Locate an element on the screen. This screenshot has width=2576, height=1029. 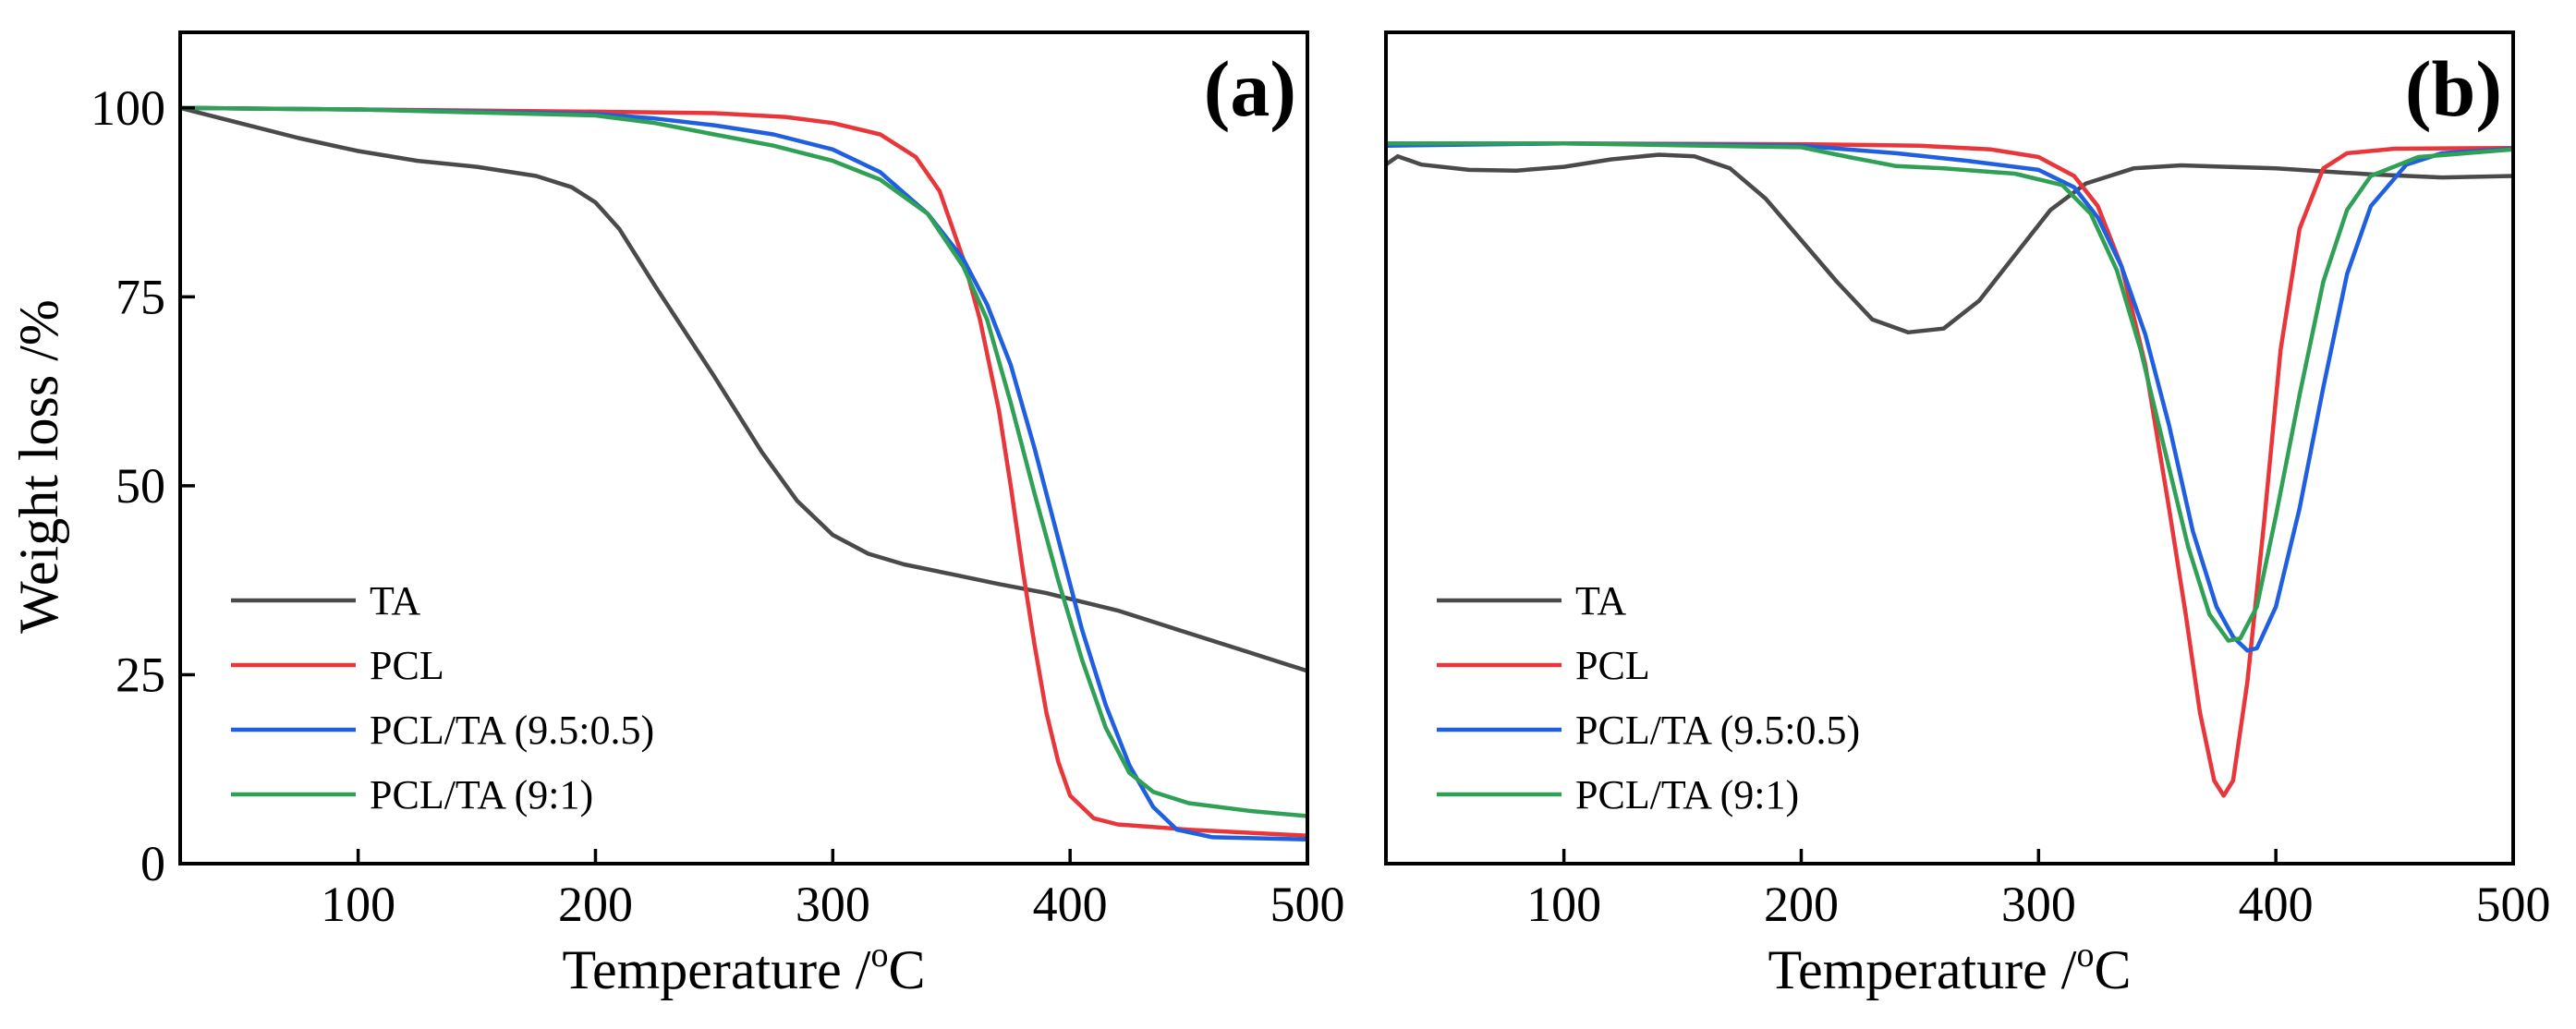
y-tick-label: 50 is located at coordinates (140, 486).